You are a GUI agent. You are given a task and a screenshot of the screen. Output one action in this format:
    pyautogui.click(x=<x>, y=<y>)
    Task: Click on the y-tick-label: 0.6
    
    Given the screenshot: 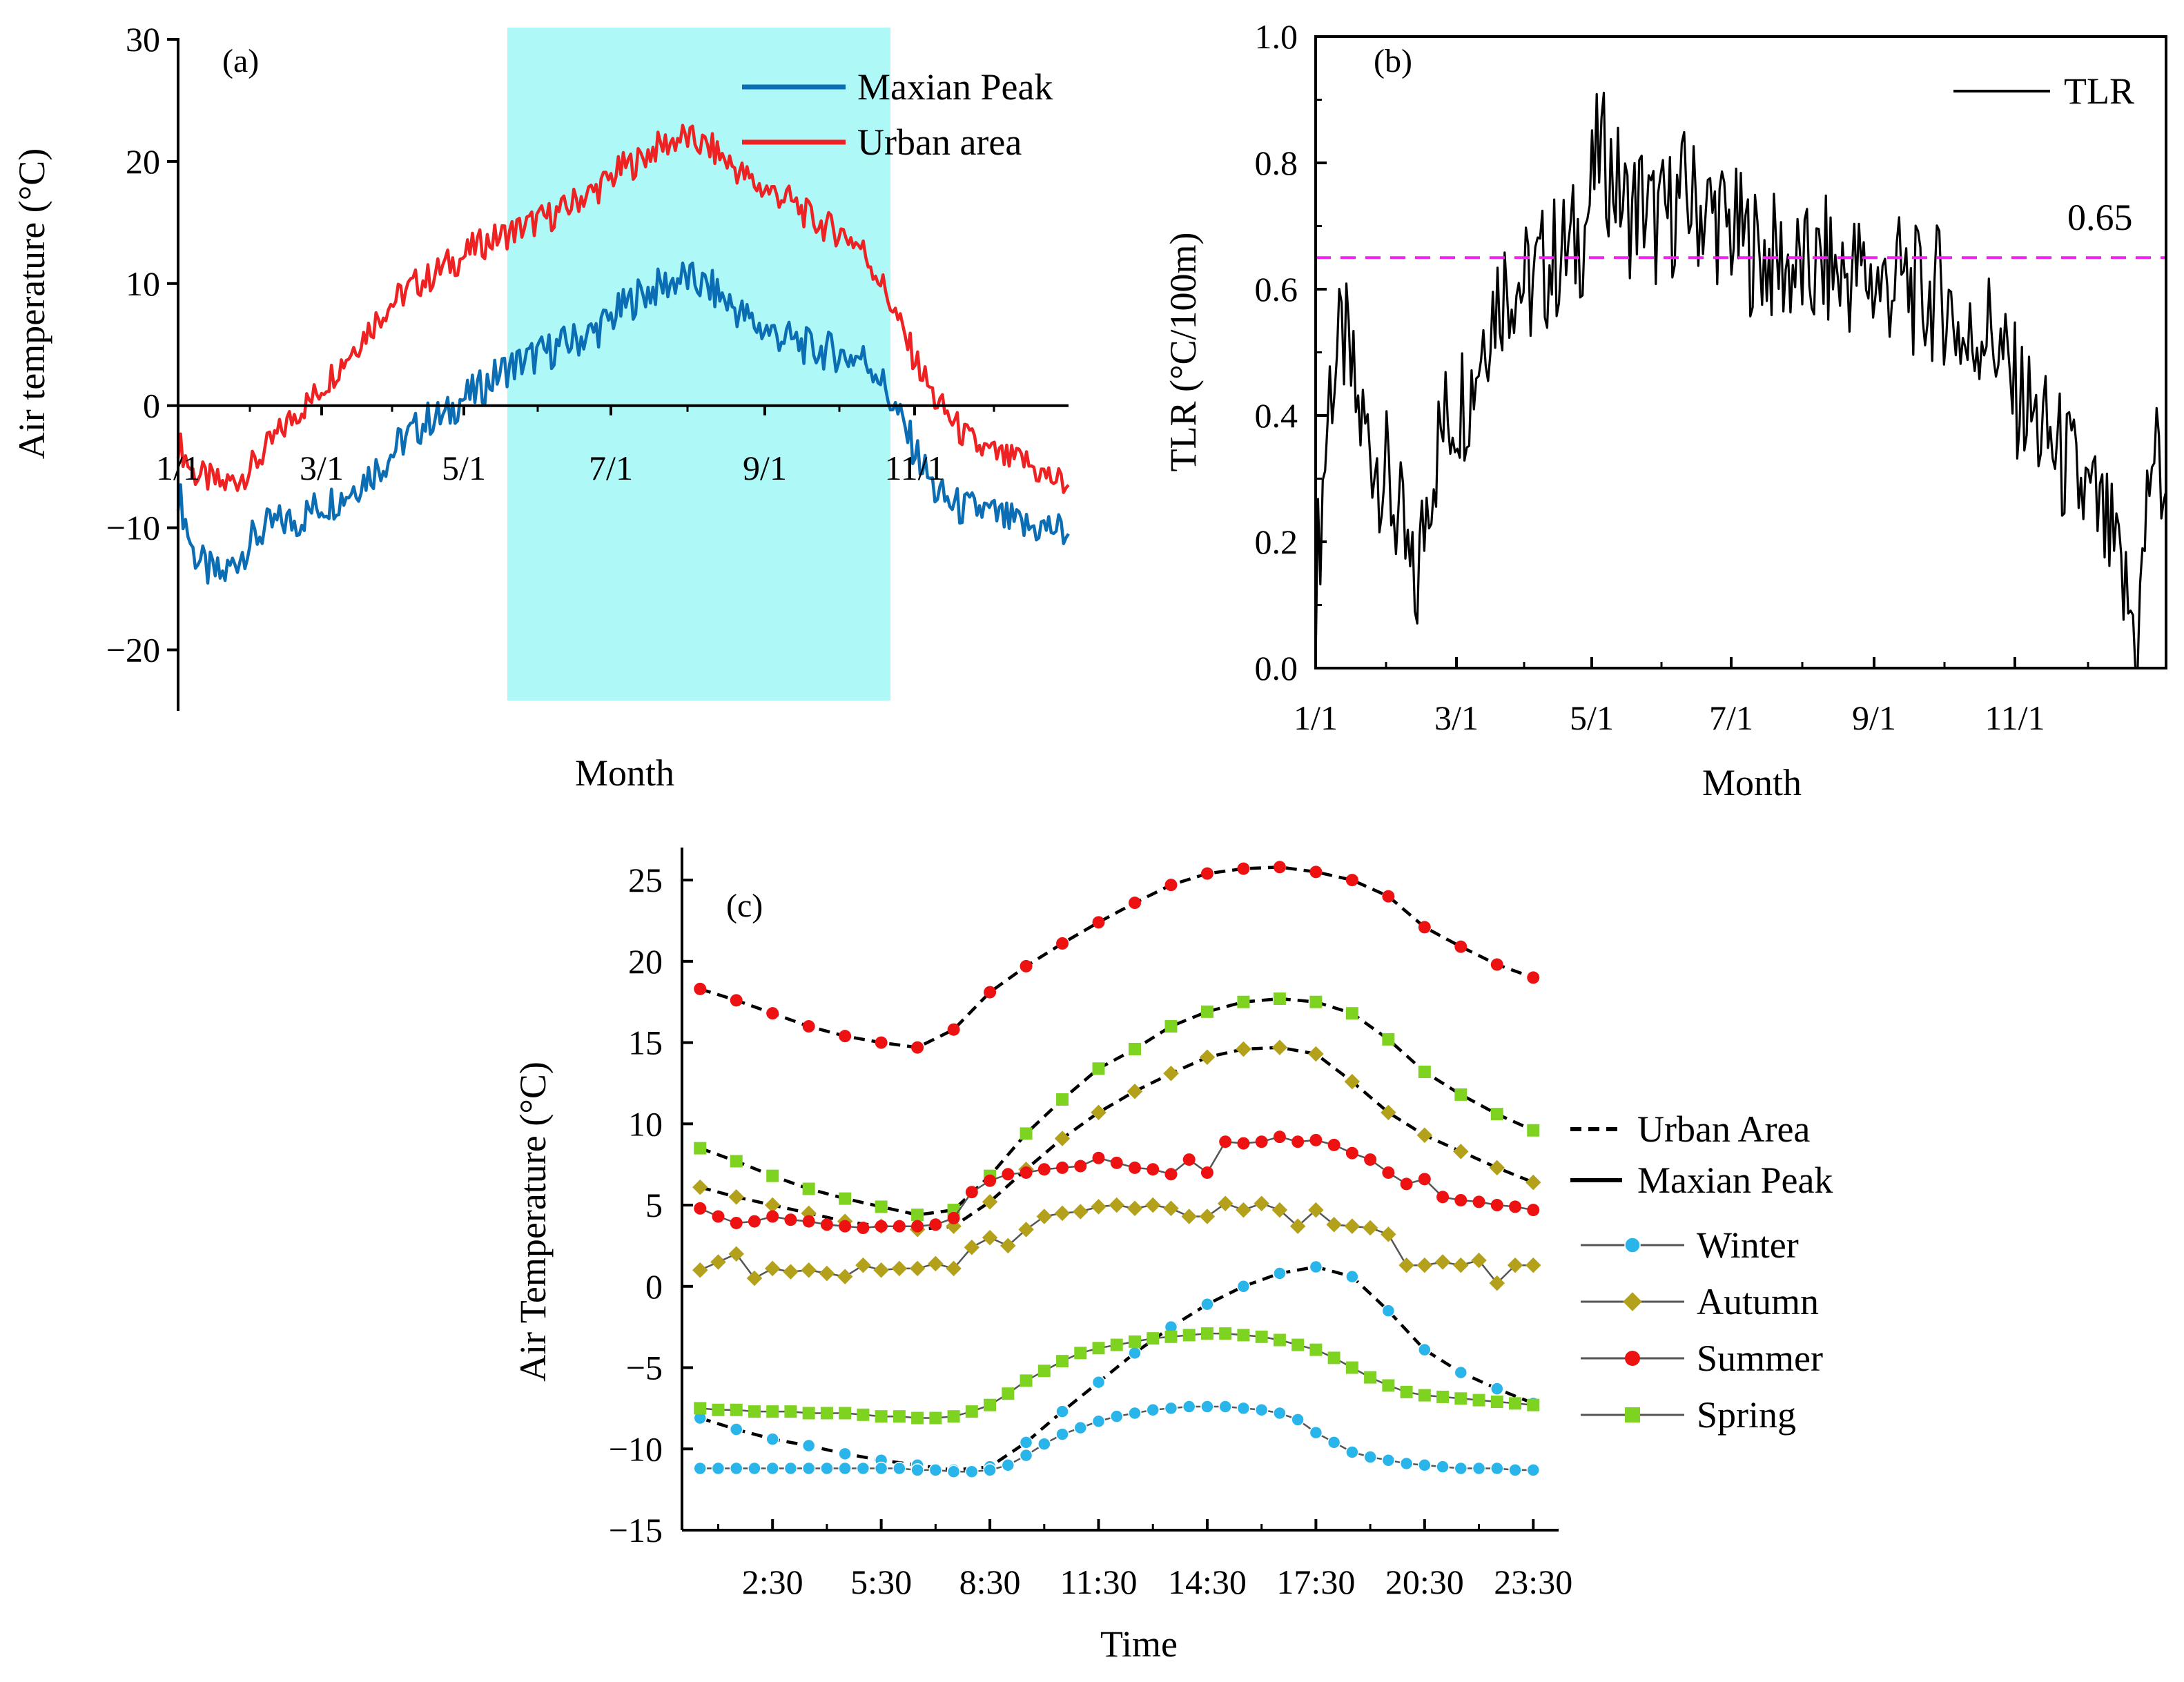 What is the action you would take?
    pyautogui.click(x=1276, y=289)
    